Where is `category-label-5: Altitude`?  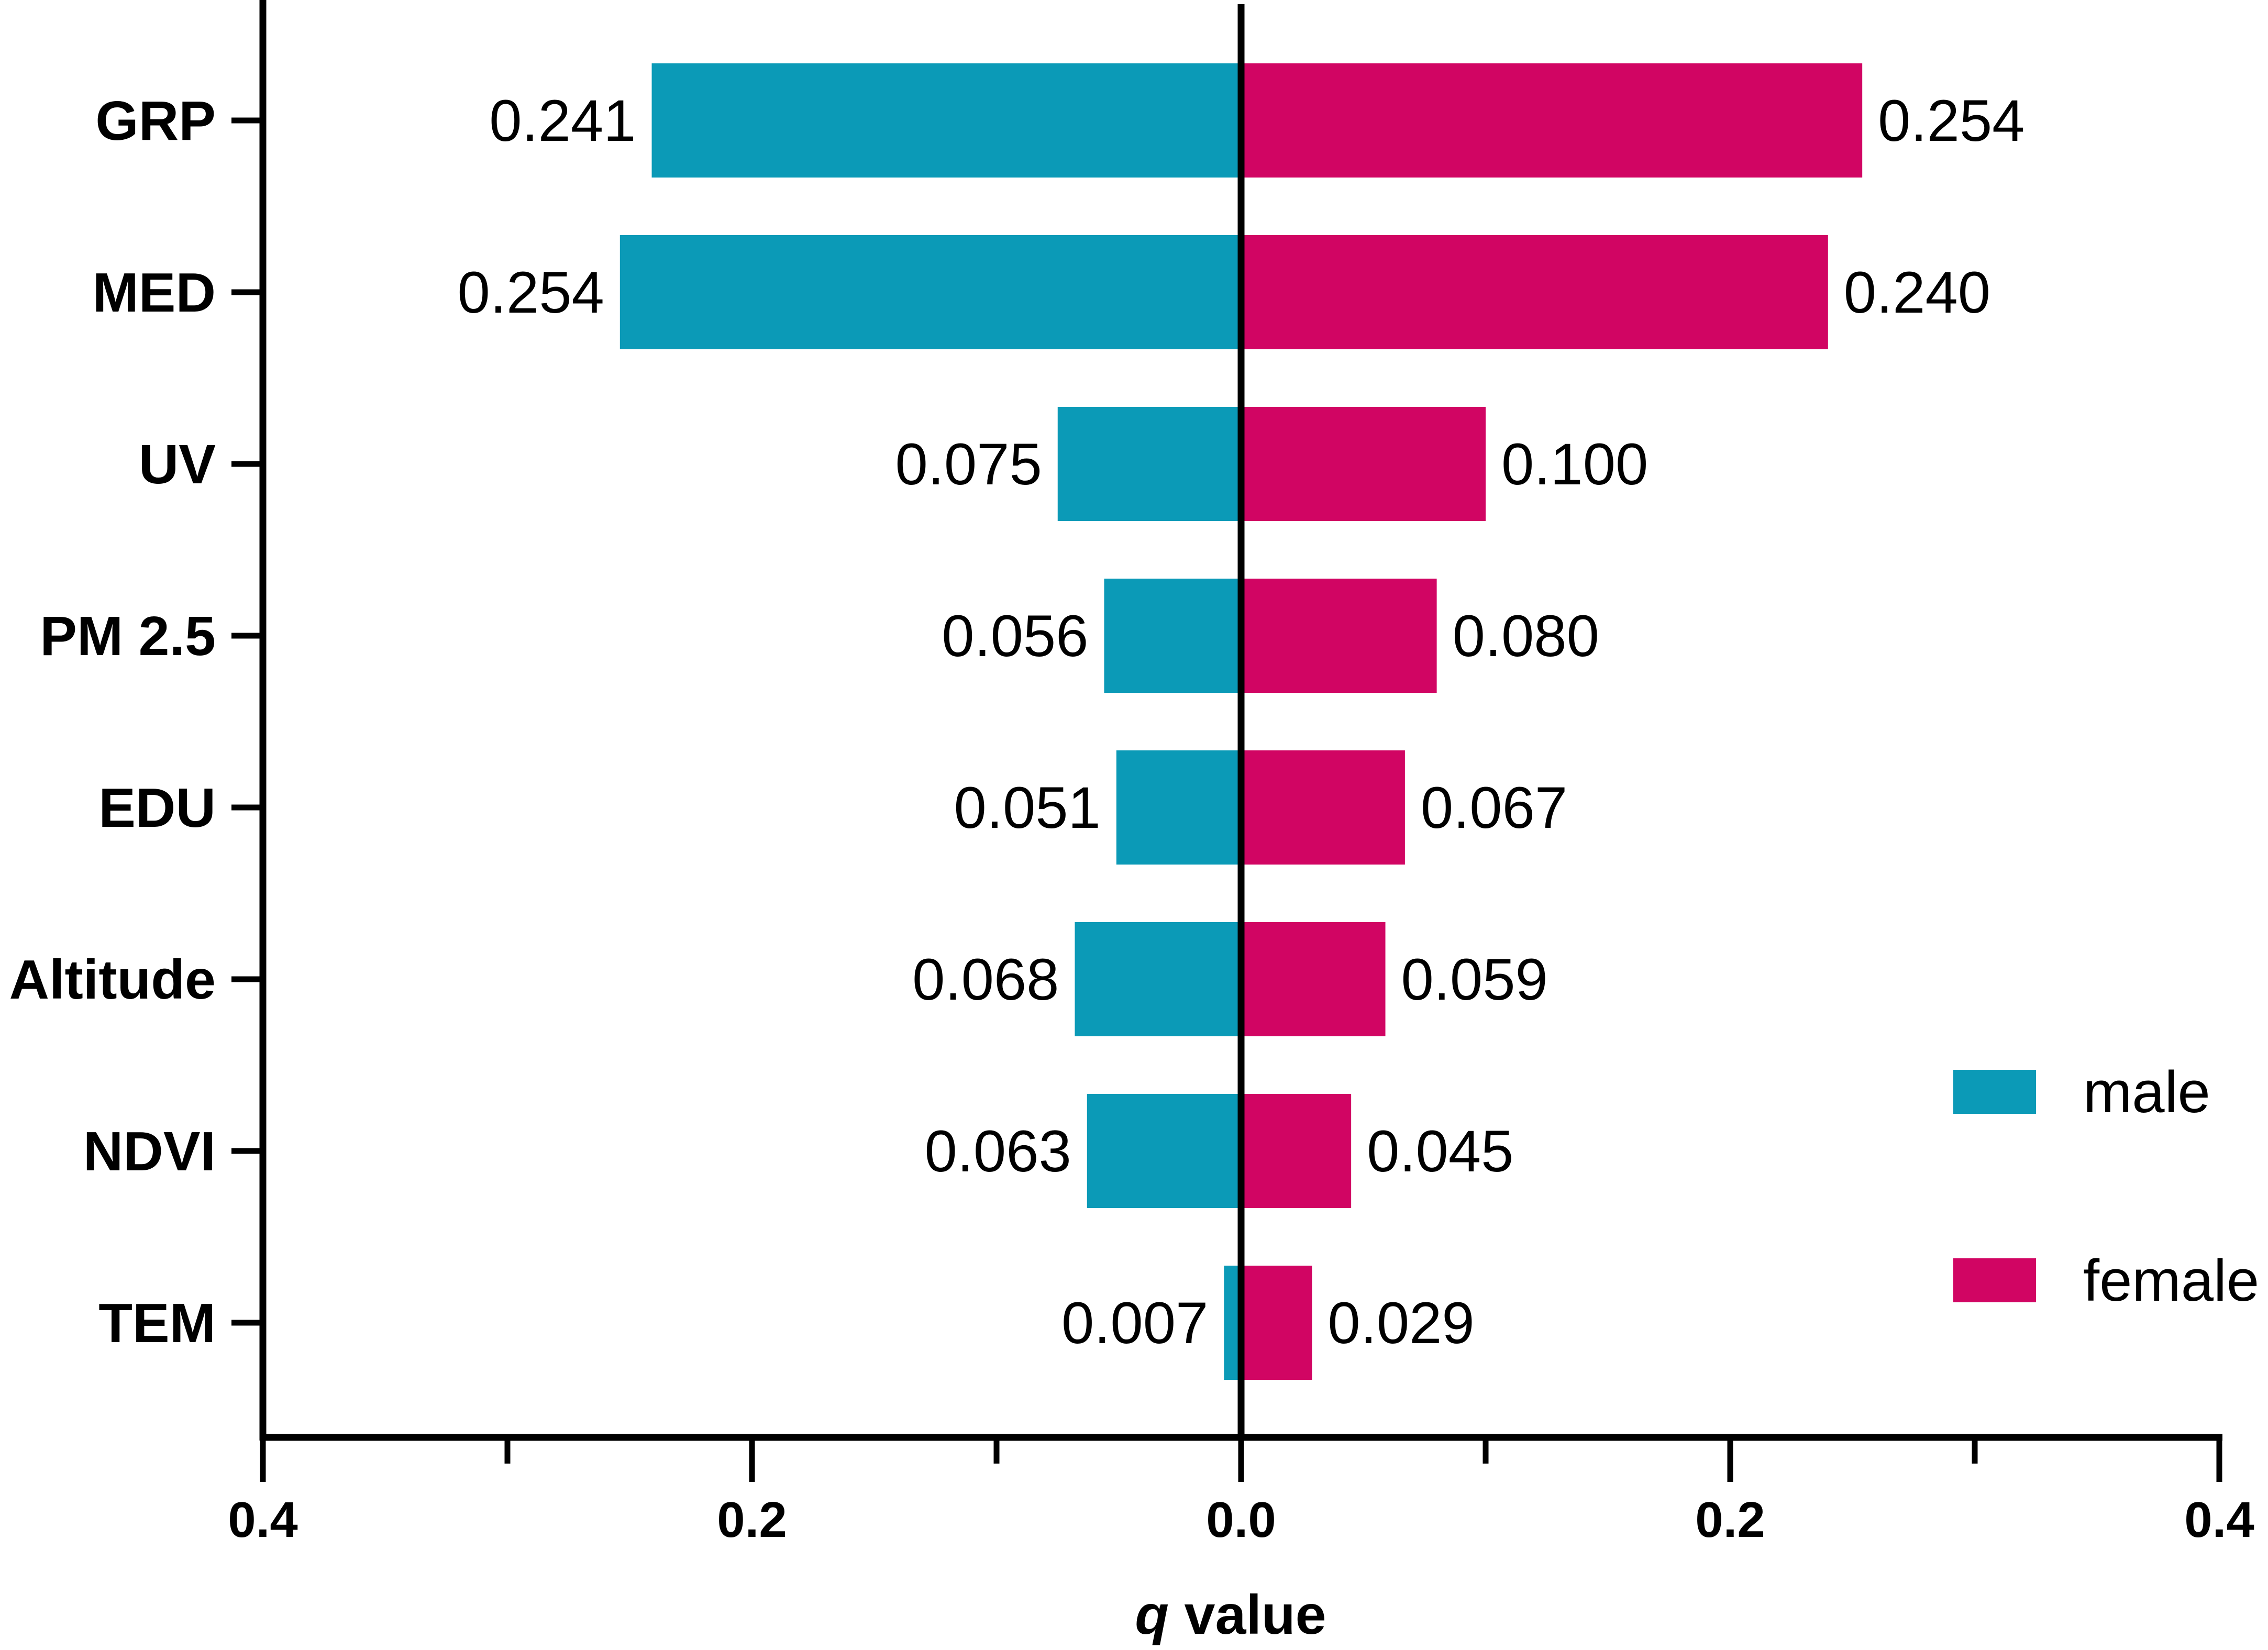 category-label-5: Altitude is located at coordinates (112, 980).